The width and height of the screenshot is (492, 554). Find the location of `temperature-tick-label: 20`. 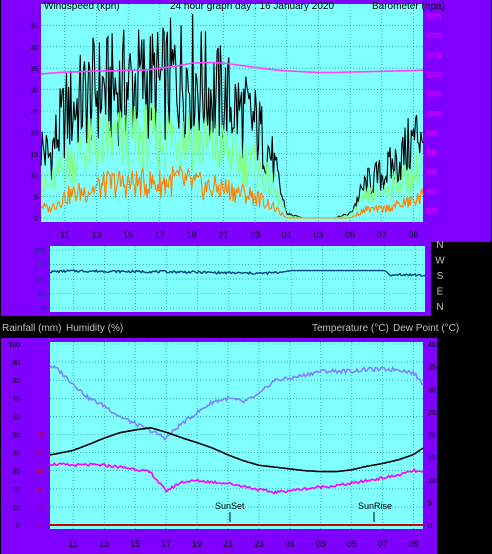

temperature-tick-label: 20 is located at coordinates (432, 436).